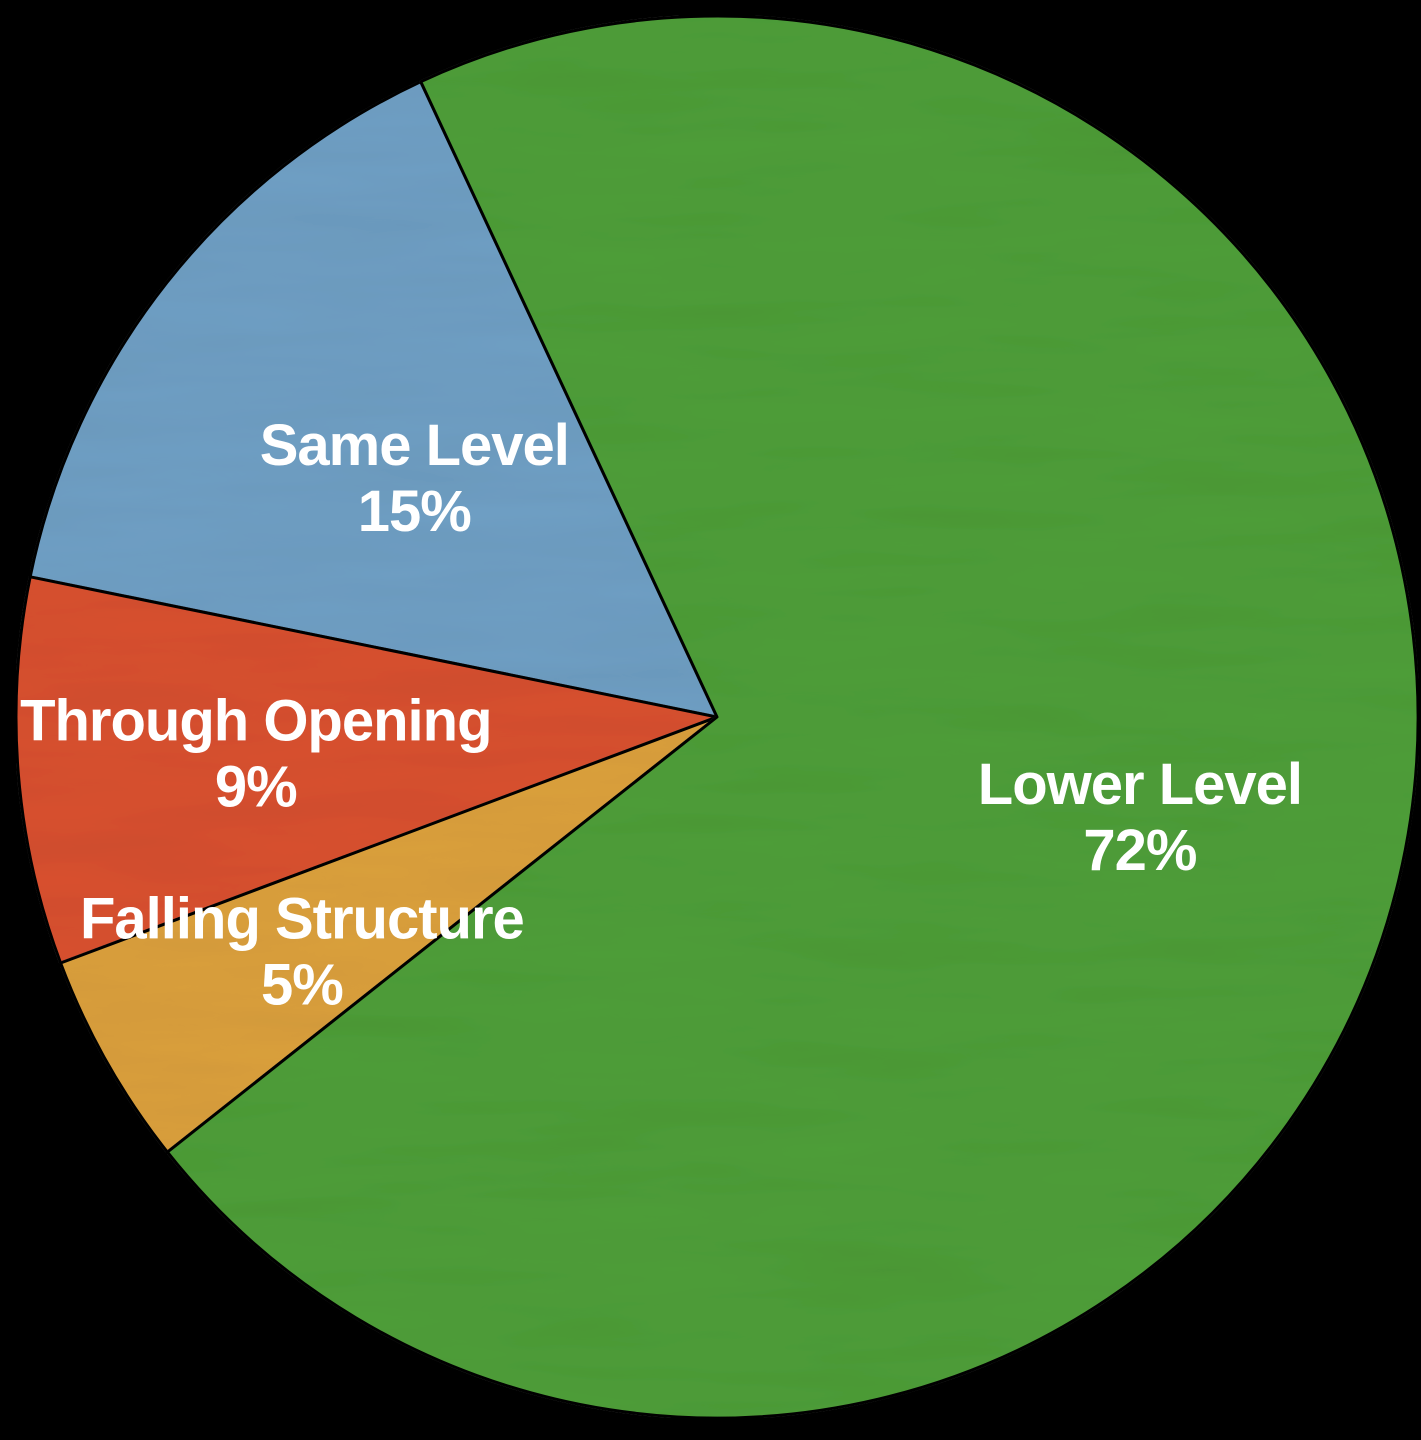  I want to click on pie-slice-through-opening, so click(366, 770).